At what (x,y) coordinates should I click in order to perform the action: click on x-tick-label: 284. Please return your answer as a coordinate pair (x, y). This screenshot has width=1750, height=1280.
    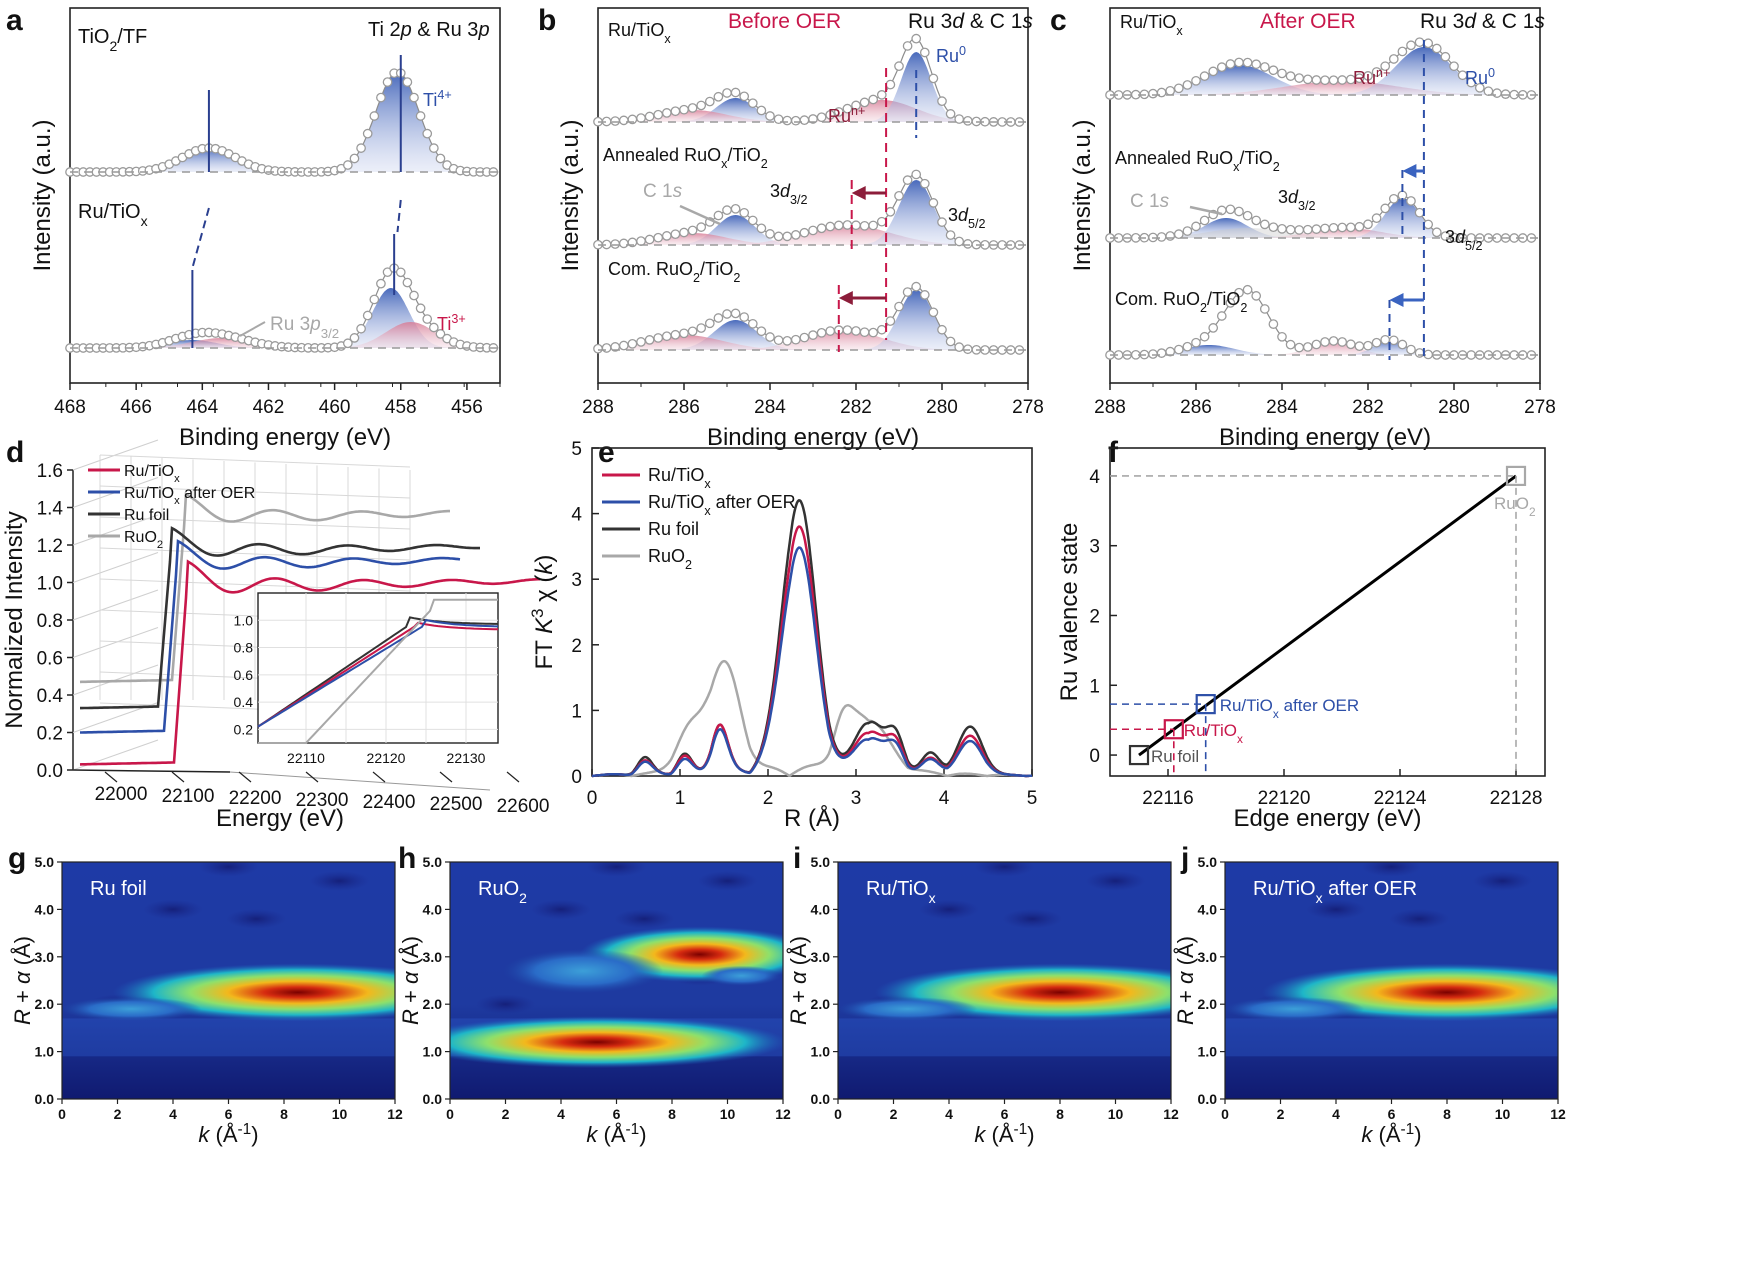
    Looking at the image, I should click on (770, 407).